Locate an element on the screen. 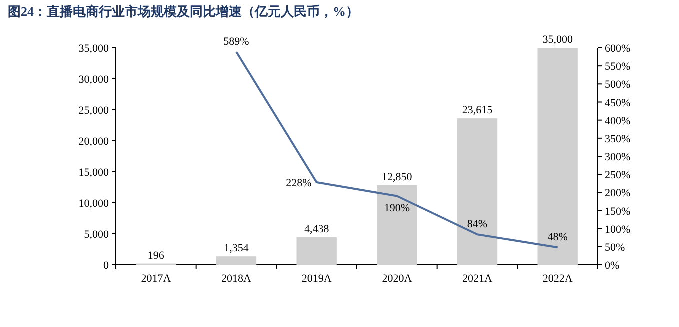 This screenshot has width=679, height=327. data-label: 1,354 is located at coordinates (237, 248).